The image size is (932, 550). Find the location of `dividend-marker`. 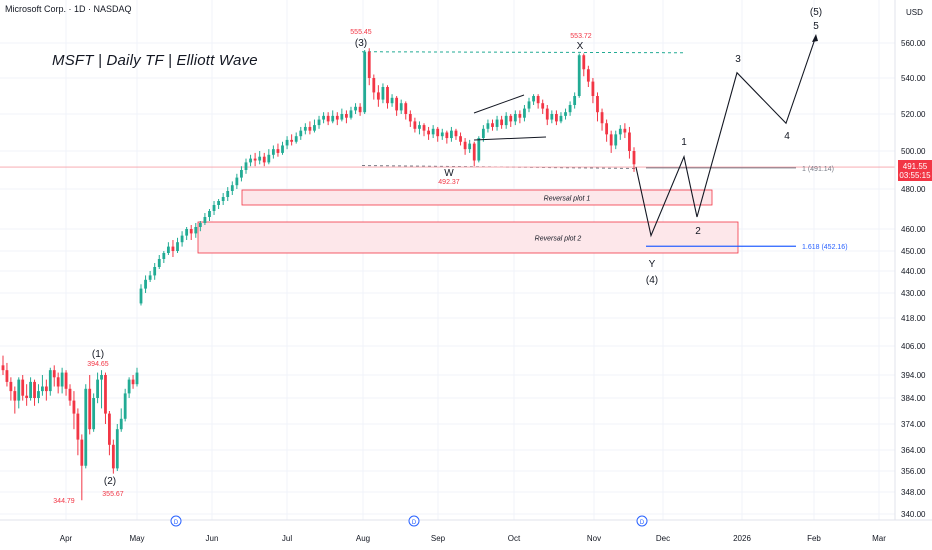

dividend-marker is located at coordinates (414, 521).